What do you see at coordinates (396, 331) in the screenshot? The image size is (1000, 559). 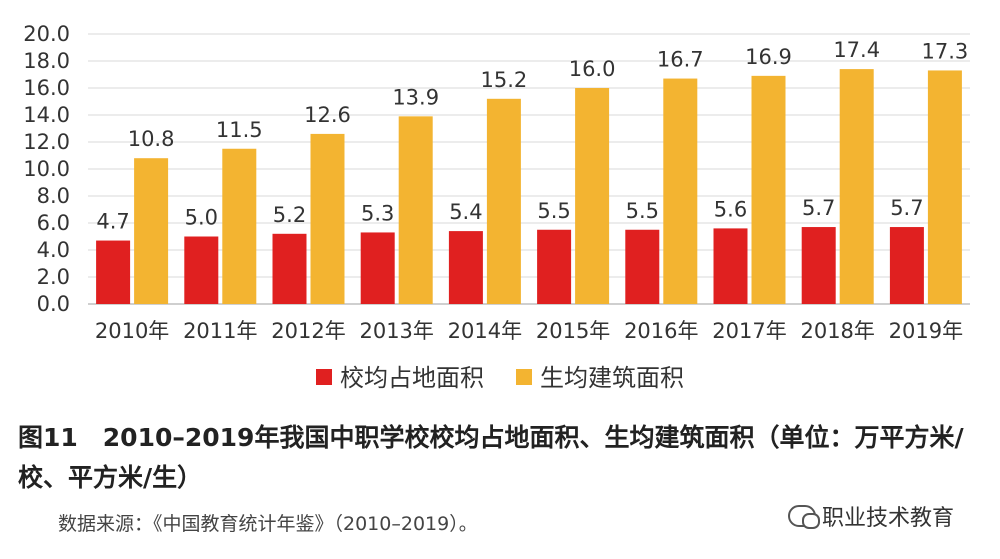 I see `x-tick-label: 2013年` at bounding box center [396, 331].